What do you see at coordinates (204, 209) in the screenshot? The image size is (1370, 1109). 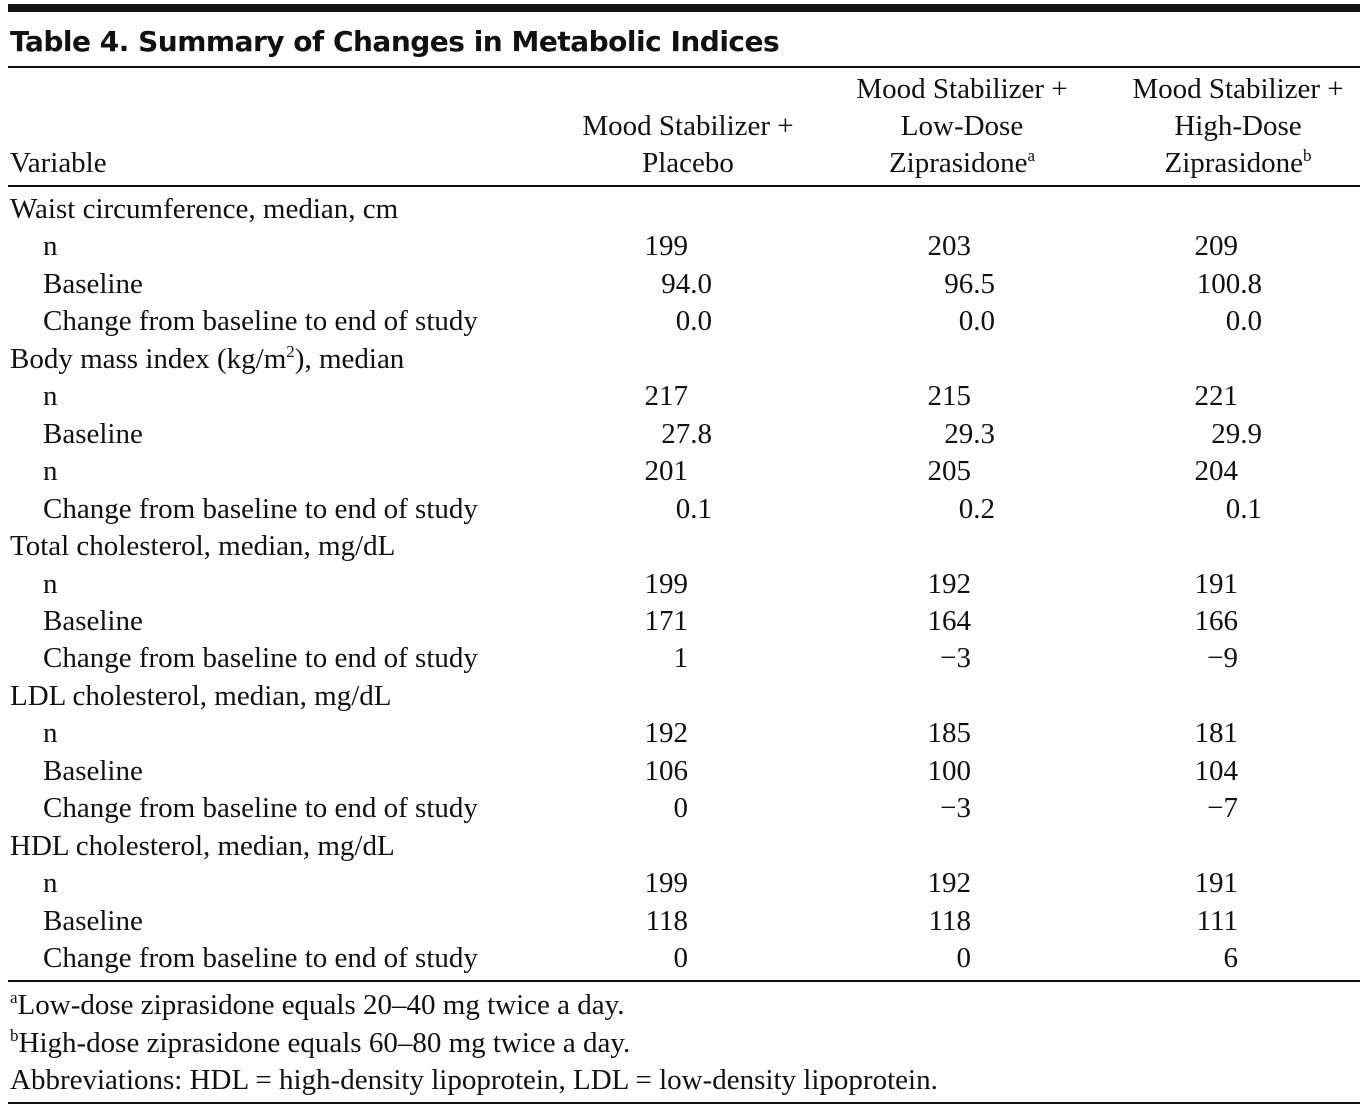 I see `section-label: Waist circumference, median, cm` at bounding box center [204, 209].